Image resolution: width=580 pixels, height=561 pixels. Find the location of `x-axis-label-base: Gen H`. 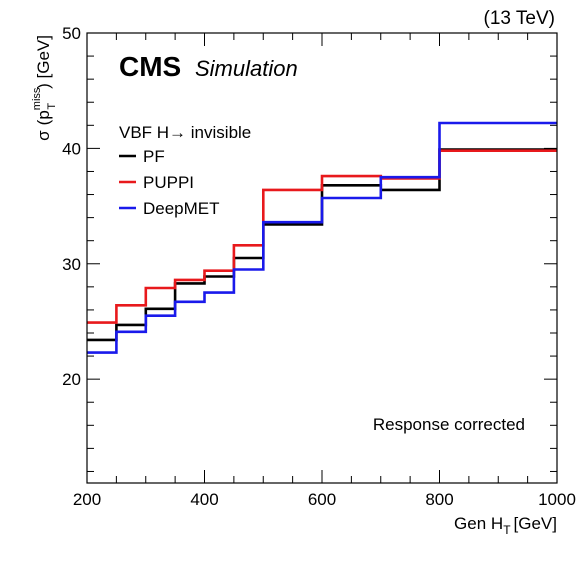

x-axis-label-base: Gen H is located at coordinates (478, 523).